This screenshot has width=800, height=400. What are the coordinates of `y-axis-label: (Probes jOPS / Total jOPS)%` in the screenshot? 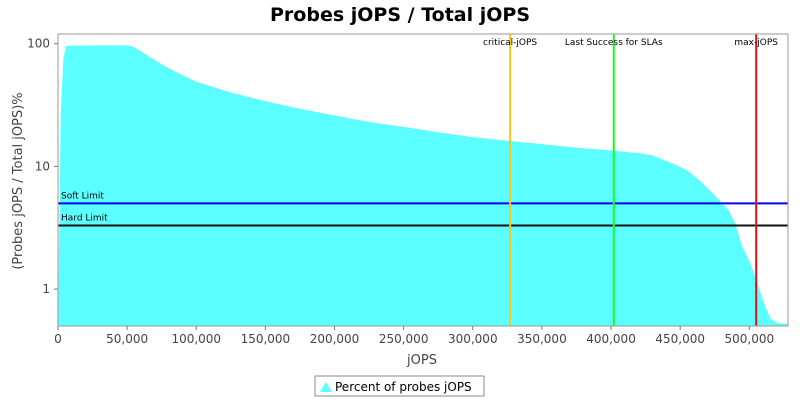 It's located at (18, 180).